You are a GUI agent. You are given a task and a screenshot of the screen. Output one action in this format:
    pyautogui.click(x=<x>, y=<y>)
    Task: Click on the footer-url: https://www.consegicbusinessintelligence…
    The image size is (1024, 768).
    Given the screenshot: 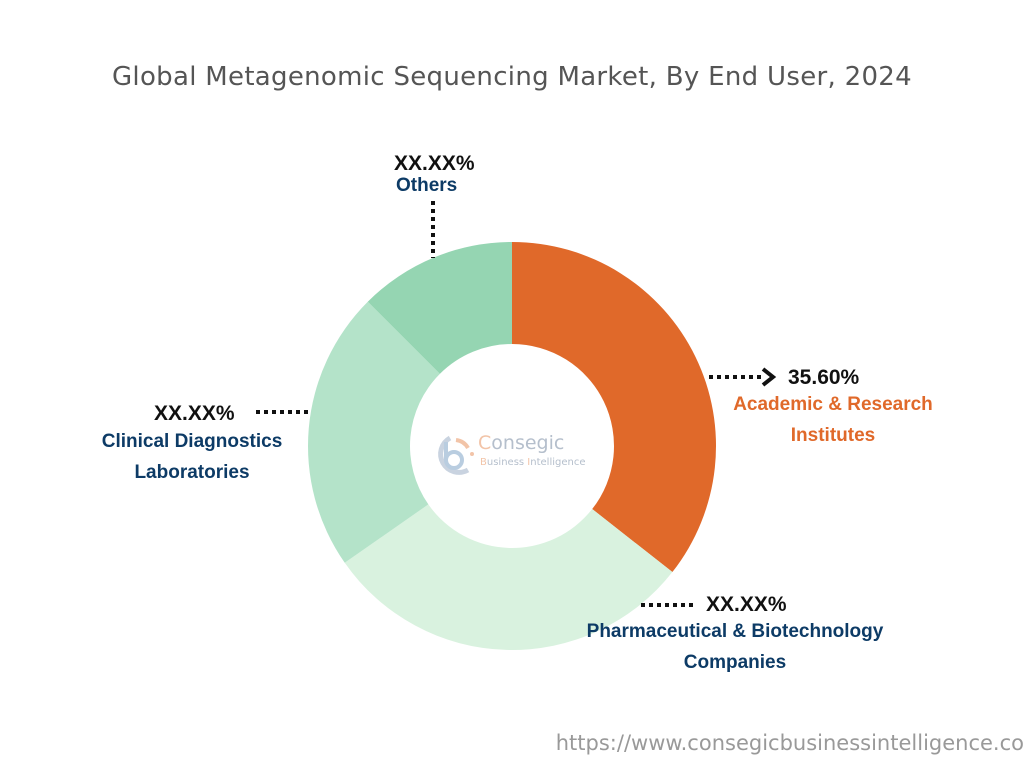 What is the action you would take?
    pyautogui.click(x=789, y=743)
    